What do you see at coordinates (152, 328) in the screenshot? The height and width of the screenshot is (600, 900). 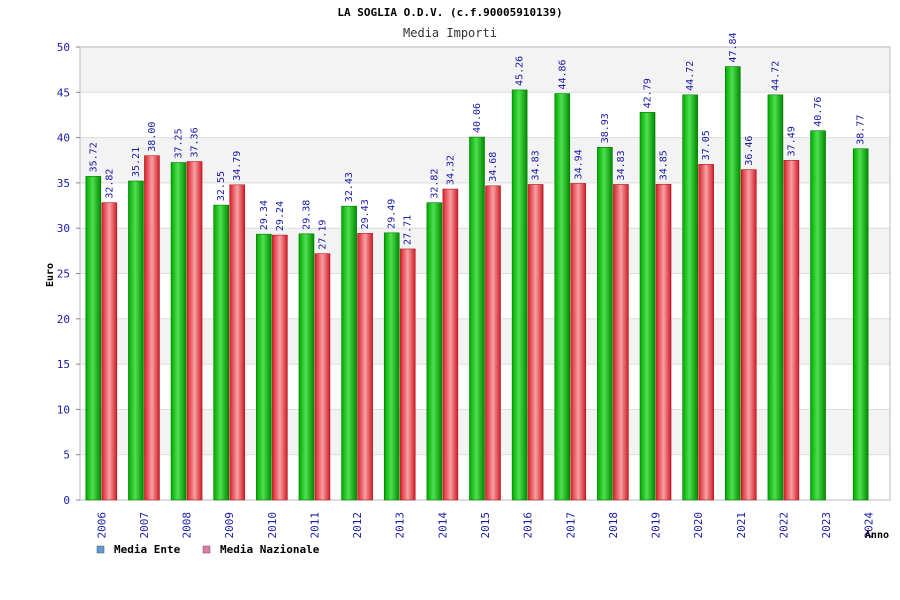 I see `bar-media-nazionale-2007` at bounding box center [152, 328].